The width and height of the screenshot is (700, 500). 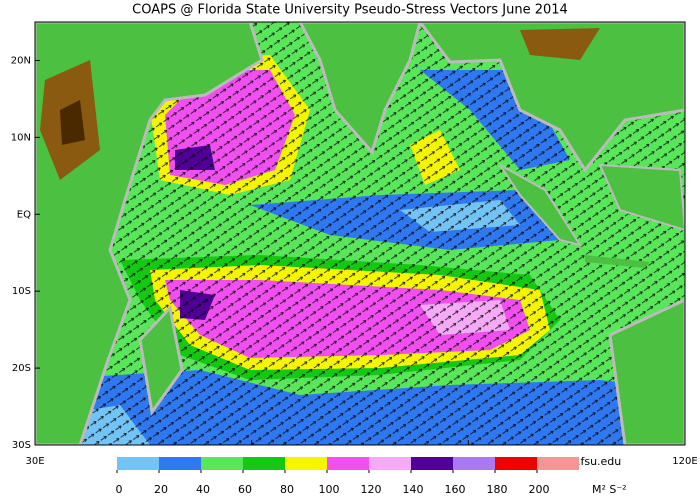 I want to click on java, so click(x=617, y=261).